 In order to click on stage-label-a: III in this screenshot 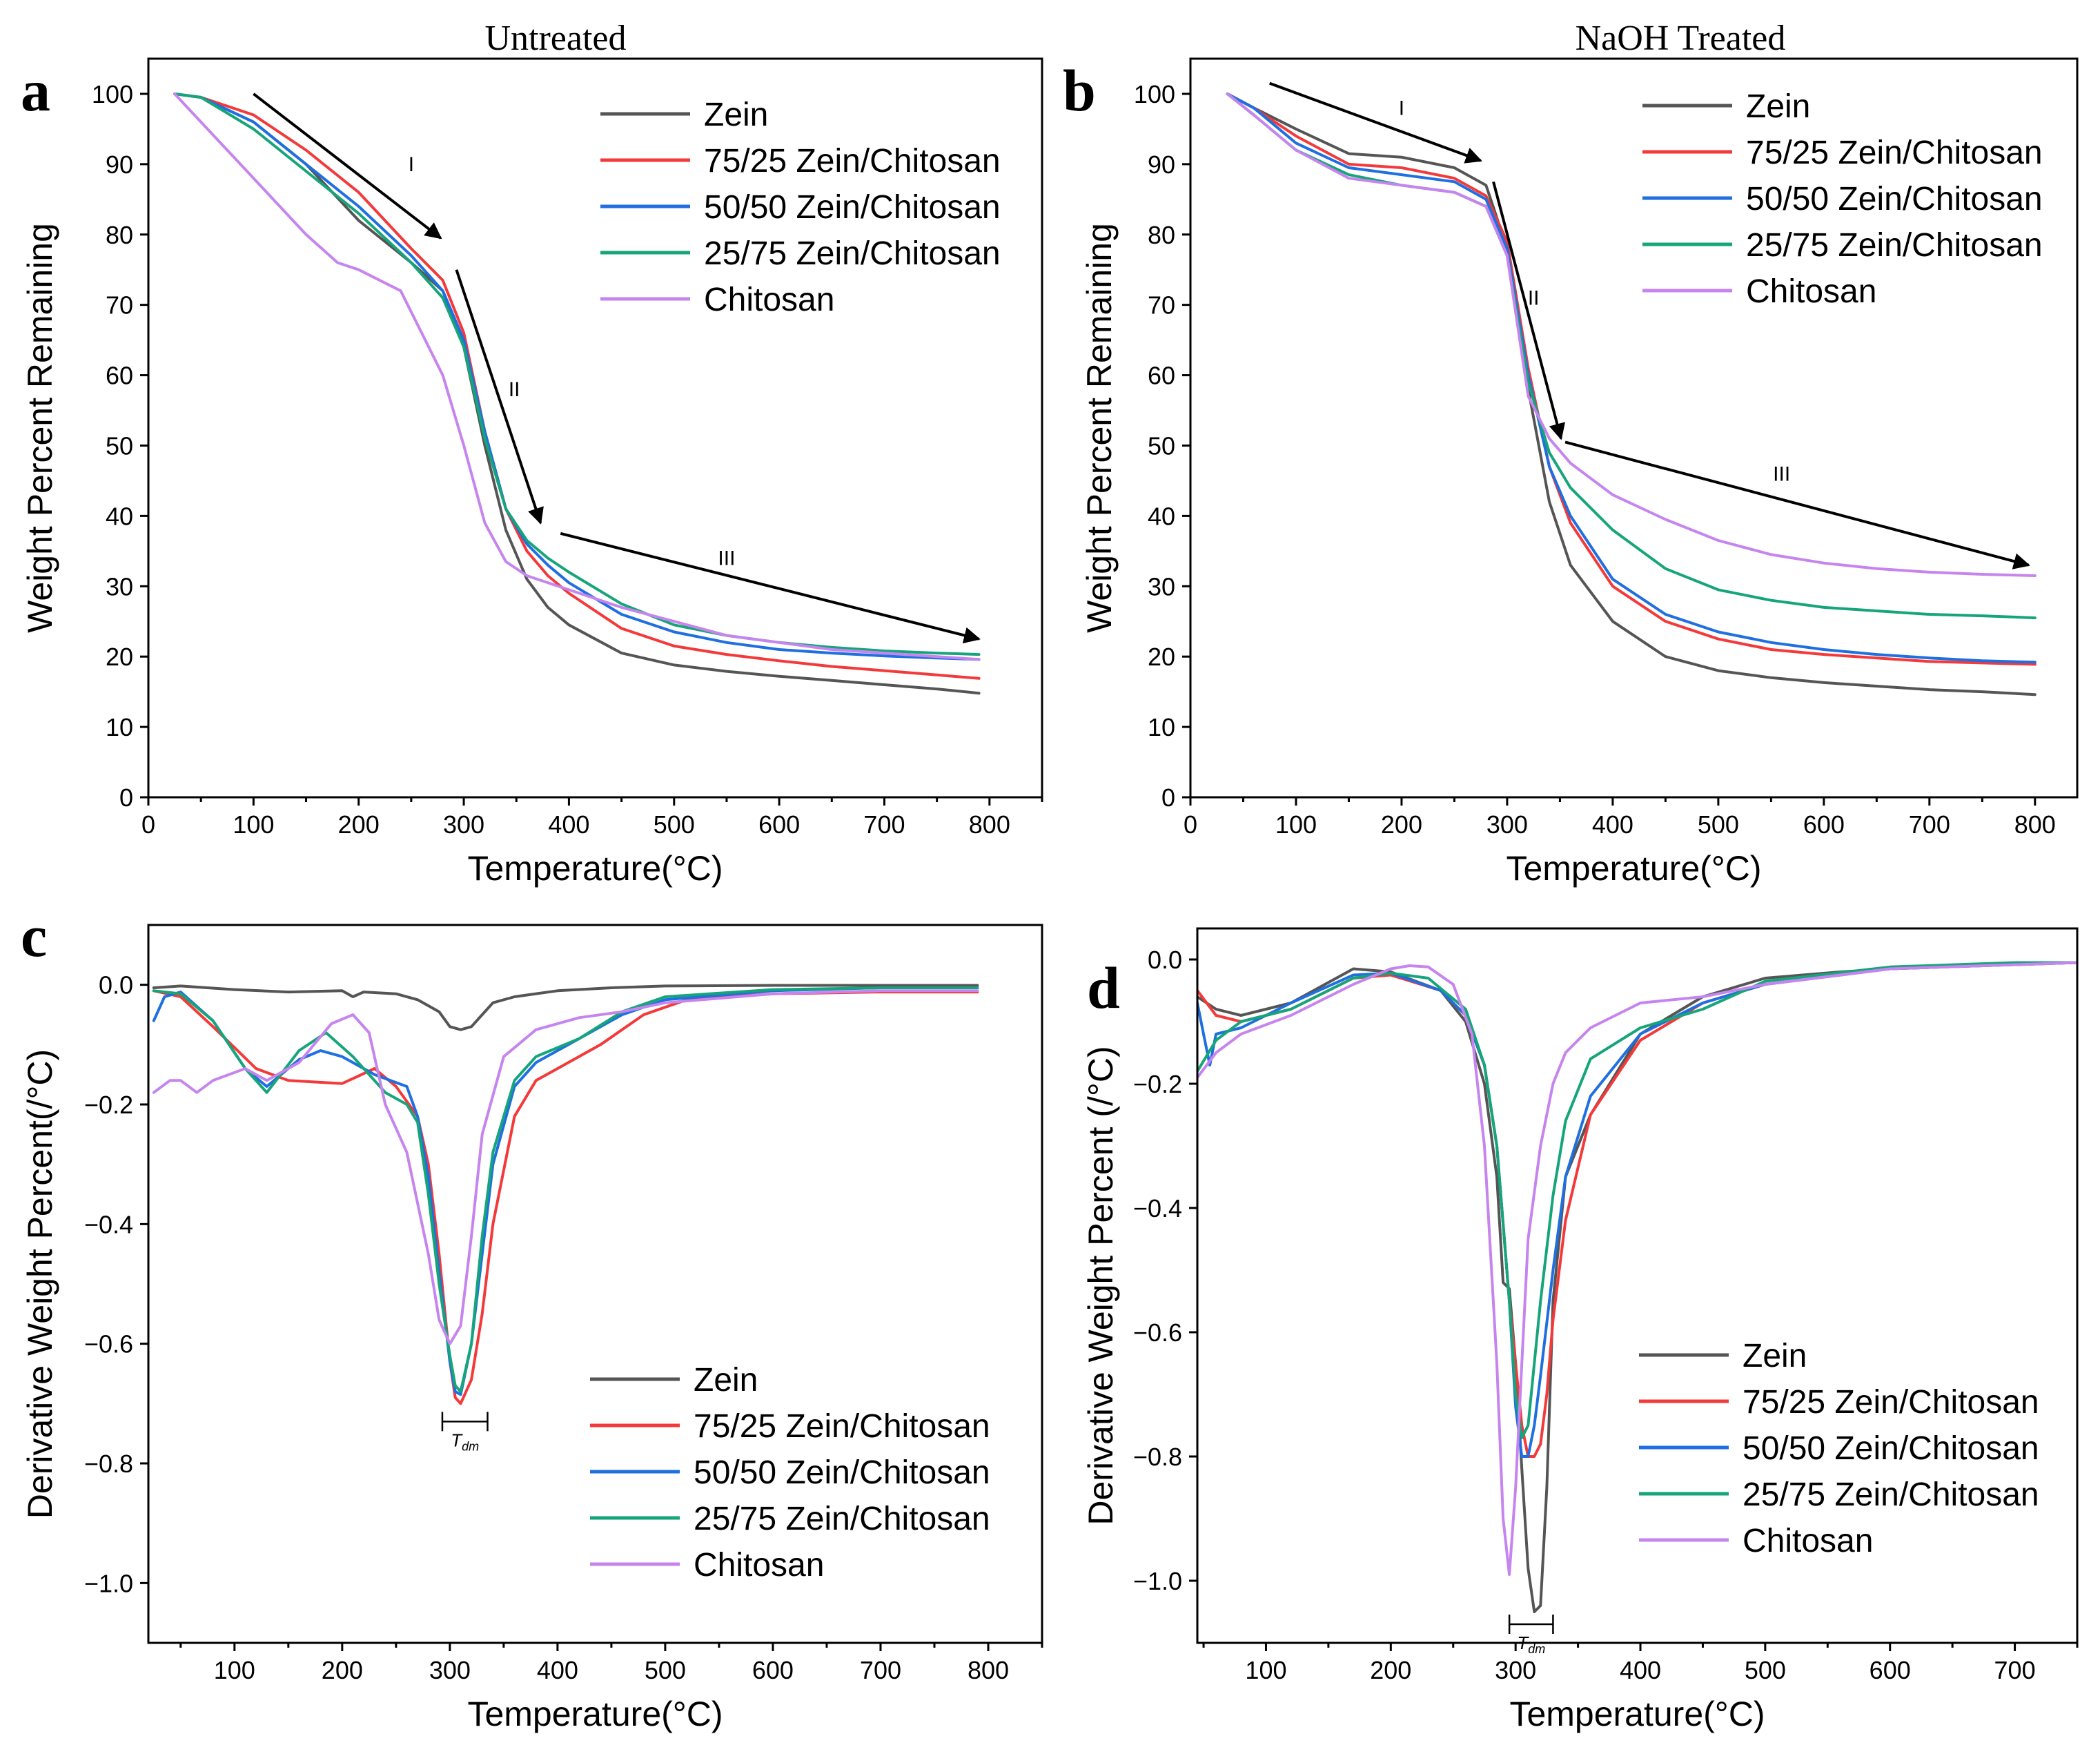, I will do `click(726, 558)`.